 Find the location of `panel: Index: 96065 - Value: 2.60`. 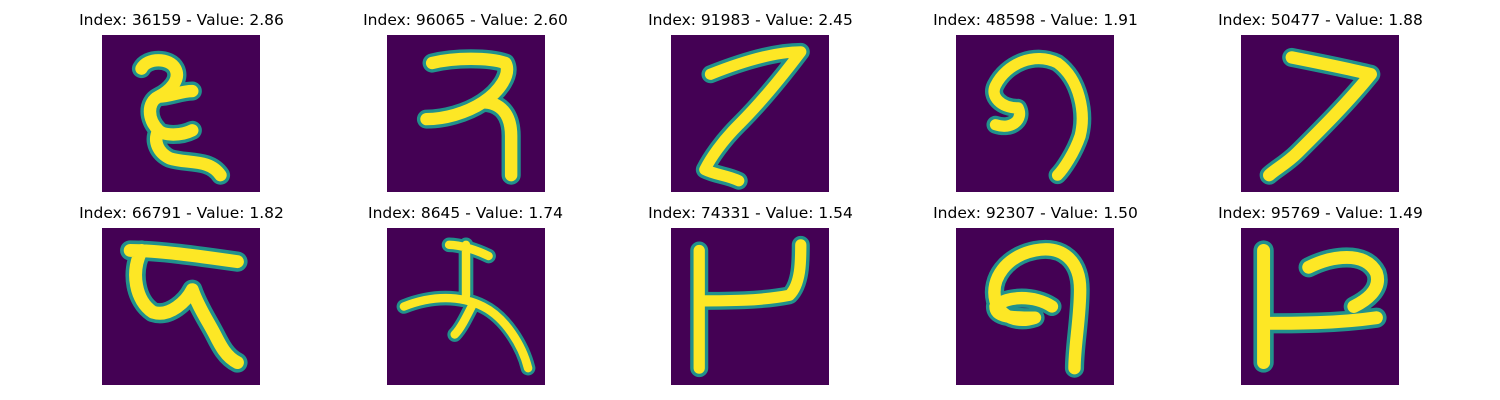

panel: Index: 96065 - Value: 2.60 is located at coordinates (465, 106).